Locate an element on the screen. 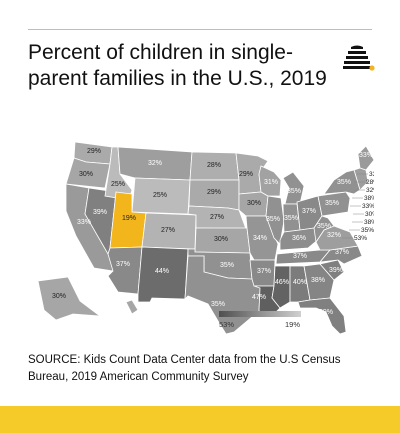 Image resolution: width=400 pixels, height=433 pixels. state-label-nc: 37% is located at coordinates (342, 252).